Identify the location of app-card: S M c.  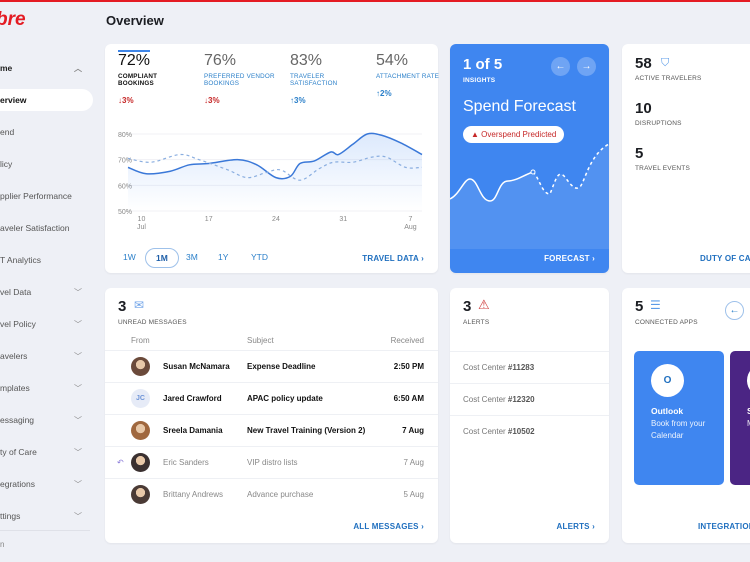
(740, 418).